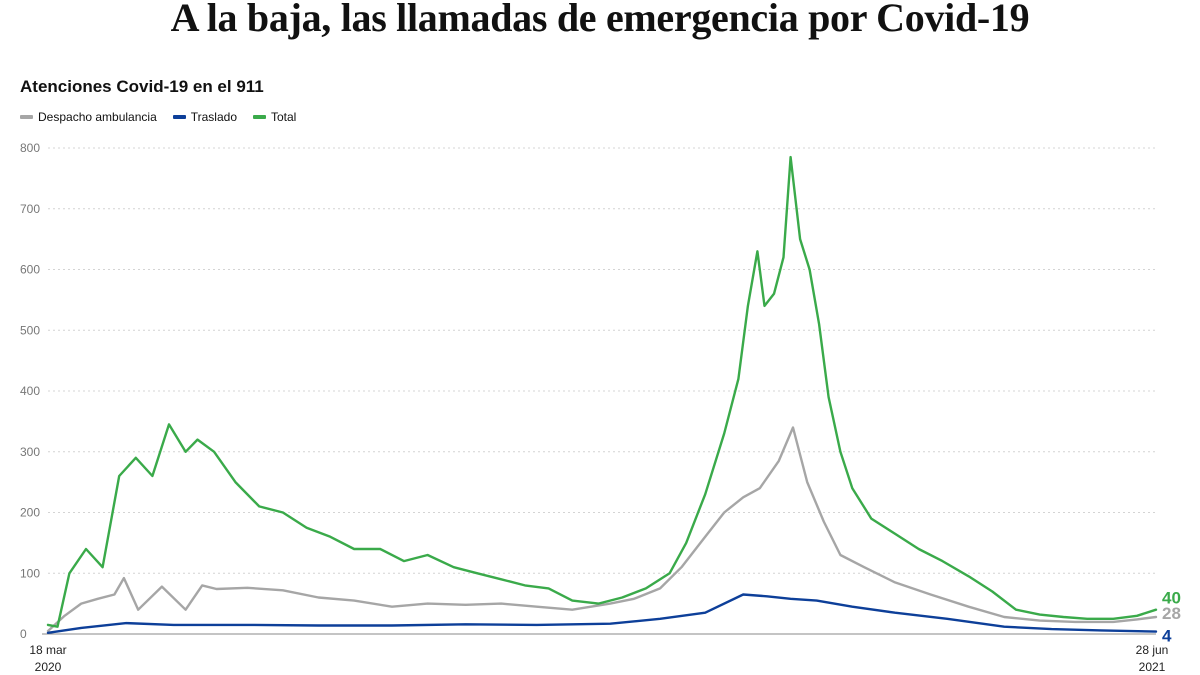  Describe the element at coordinates (1152, 650) in the screenshot. I see `x-label-2021-06-28: 28 jun` at that location.